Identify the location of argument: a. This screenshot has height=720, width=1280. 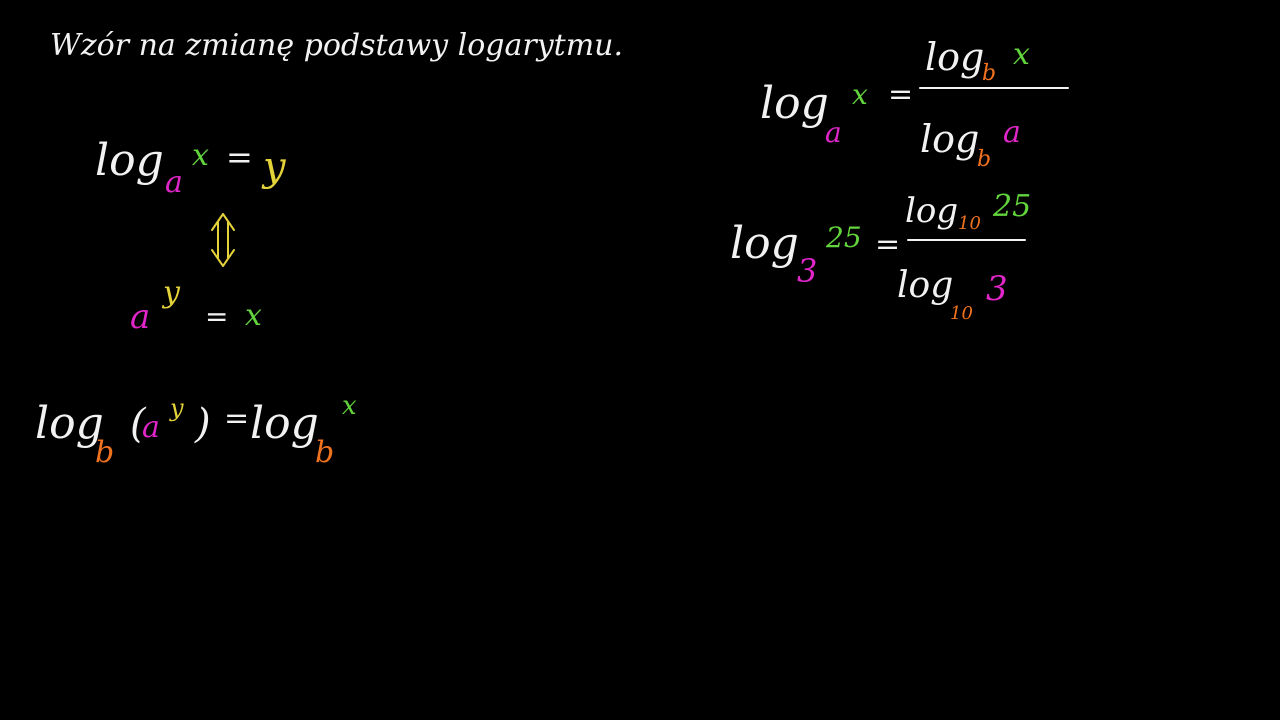
(1012, 132).